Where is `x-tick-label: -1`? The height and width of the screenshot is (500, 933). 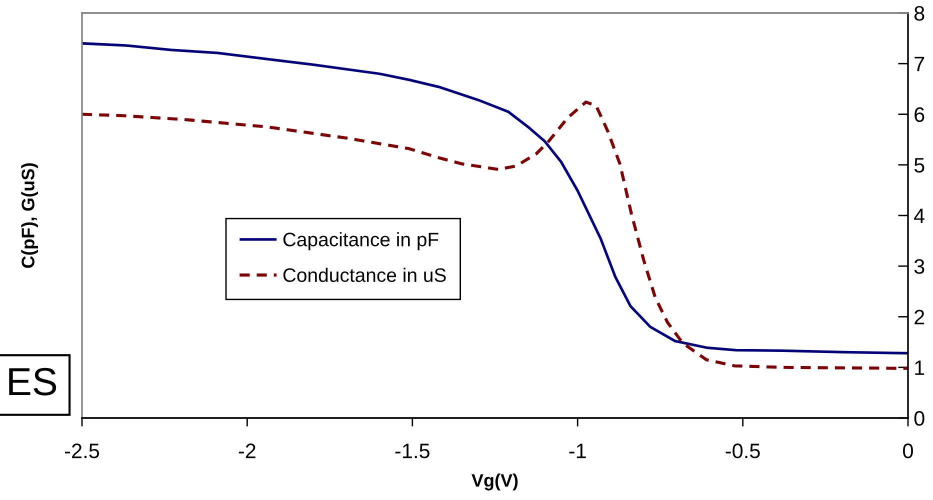 x-tick-label: -1 is located at coordinates (577, 451).